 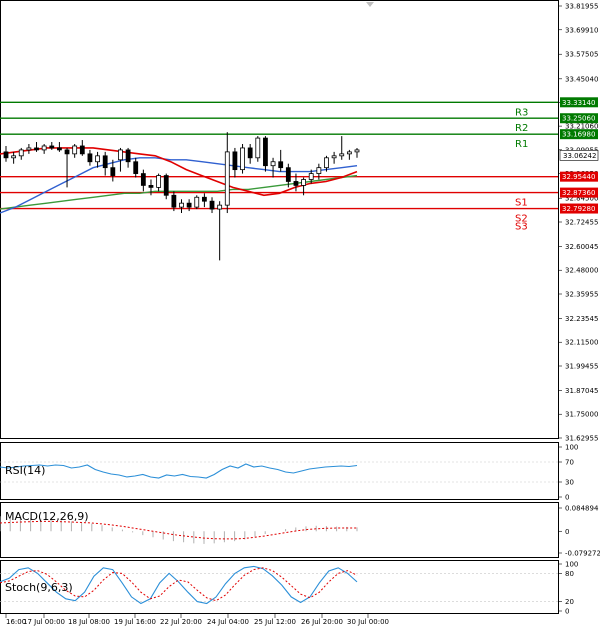 What do you see at coordinates (581, 415) in the screenshot?
I see `price-tick-label: 31.75000` at bounding box center [581, 415].